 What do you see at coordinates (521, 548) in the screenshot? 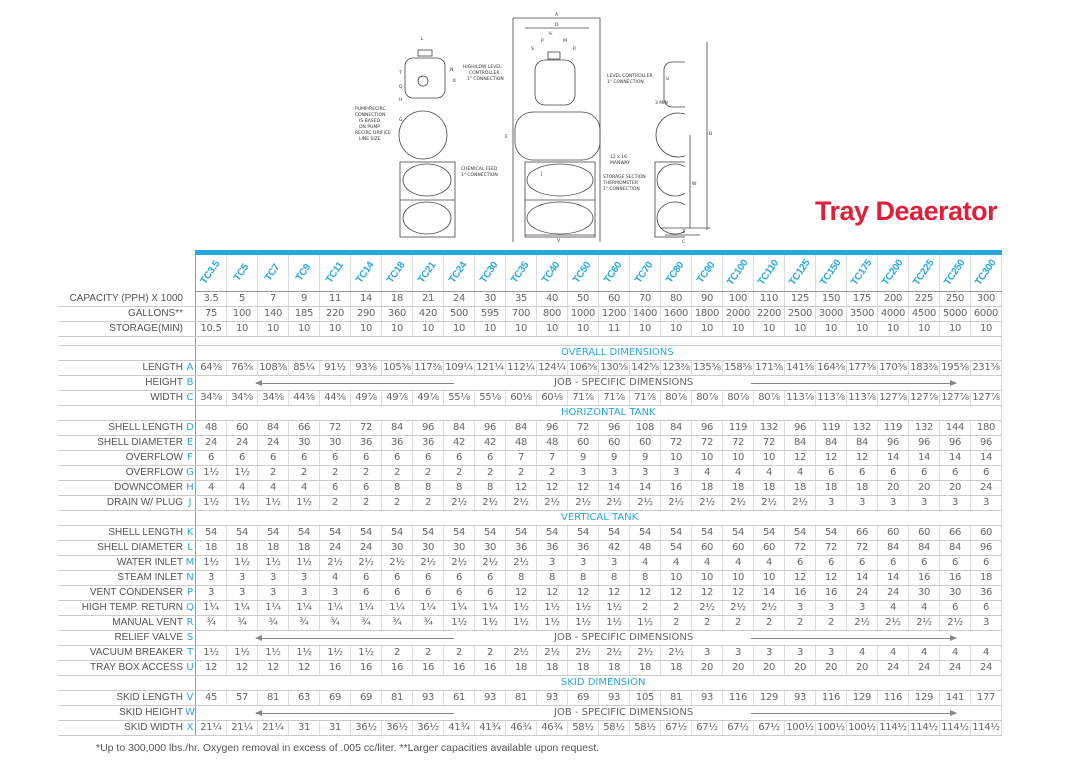
I see `table-cell: 36` at bounding box center [521, 548].